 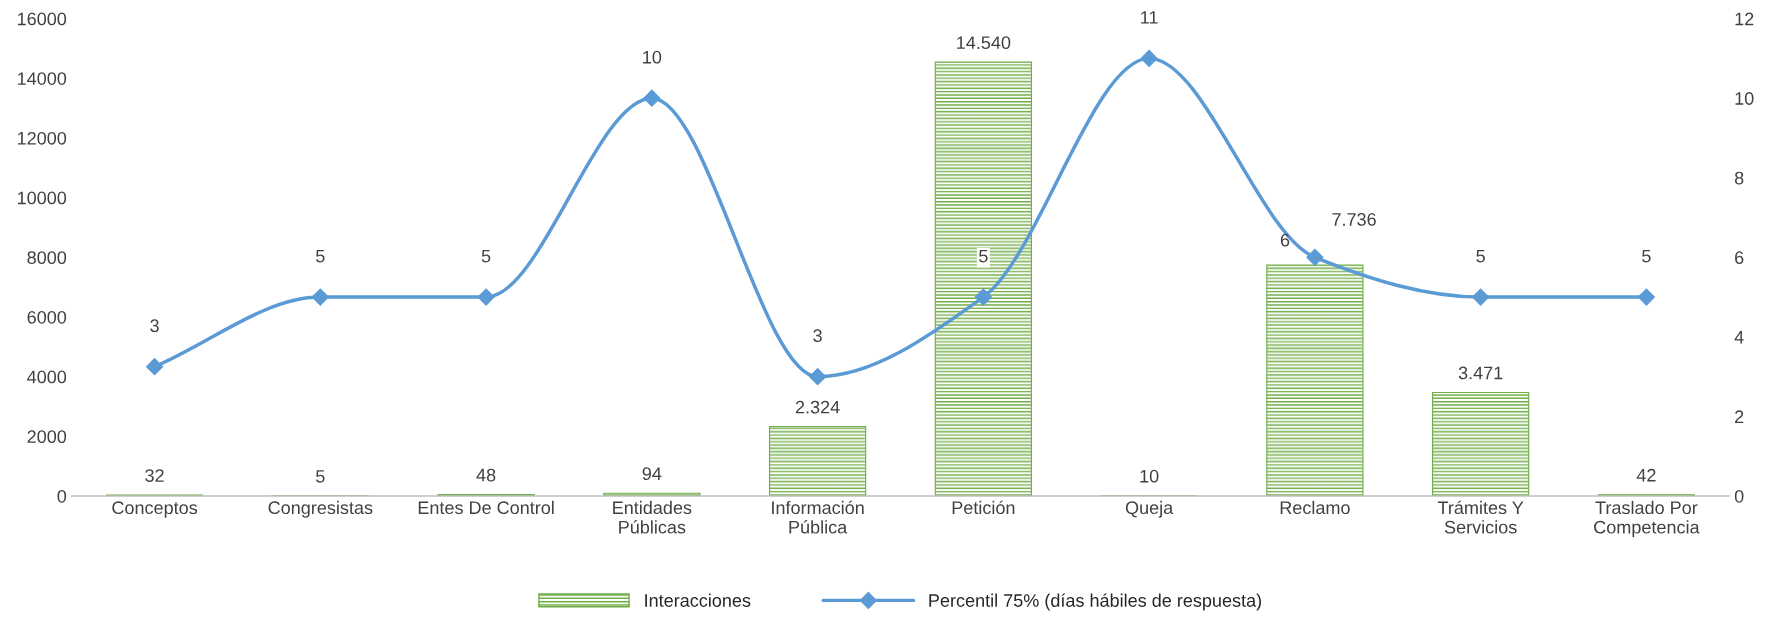 I want to click on data-label: 94, so click(x=652, y=474).